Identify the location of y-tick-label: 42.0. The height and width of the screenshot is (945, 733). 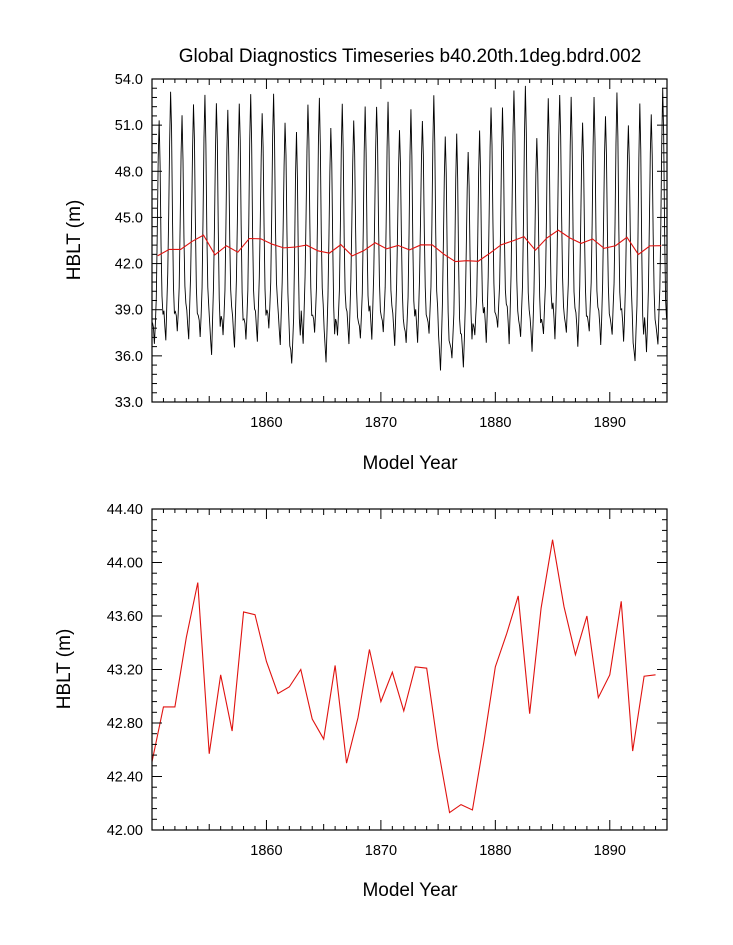
(129, 265).